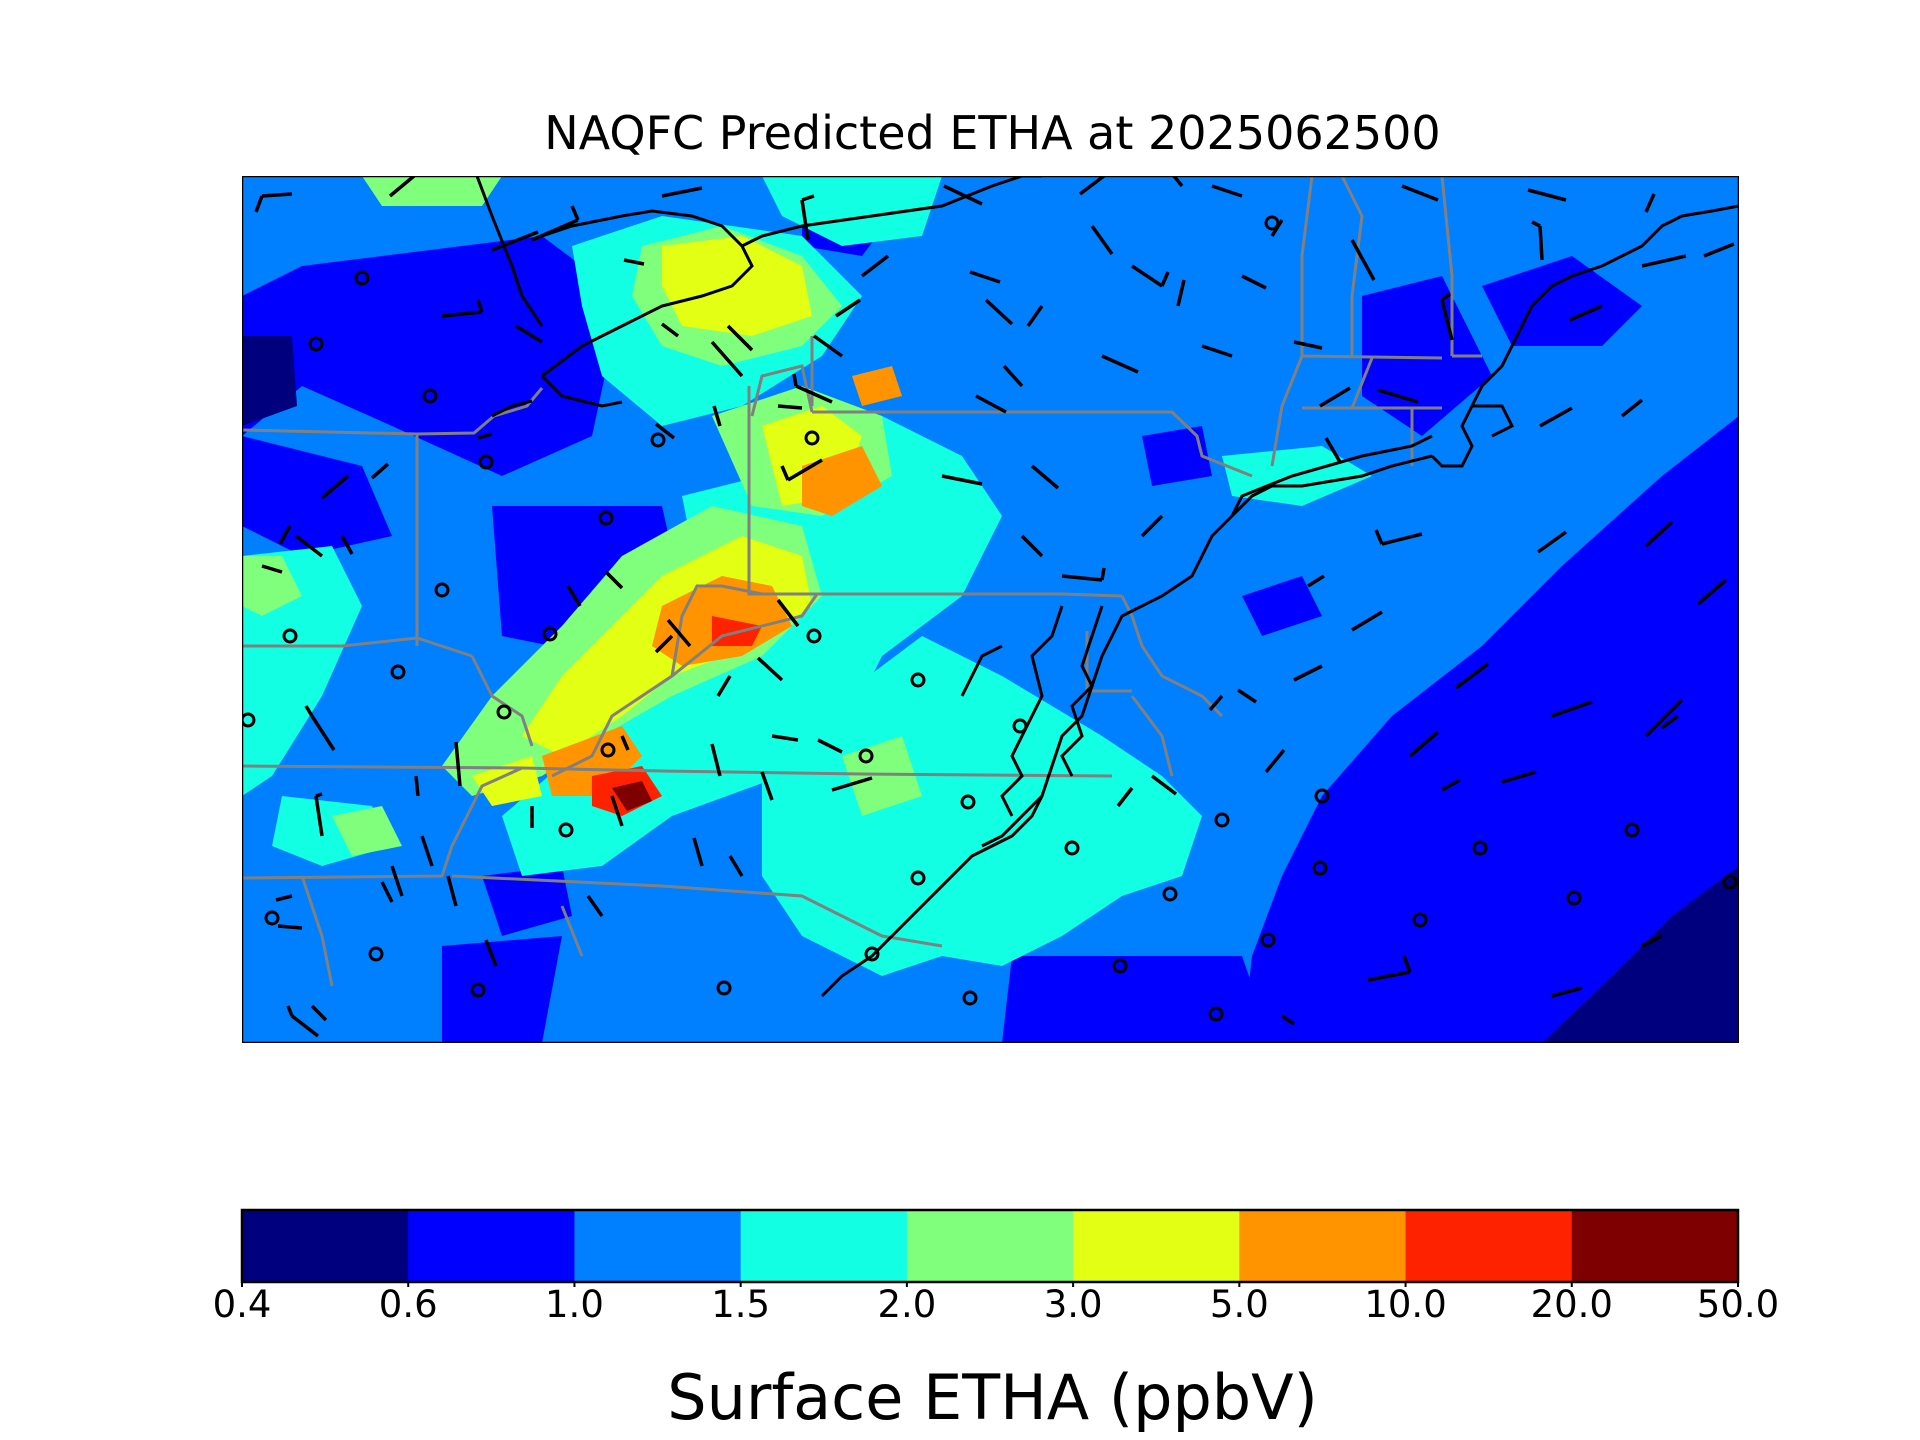 This screenshot has width=1920, height=1440. I want to click on colorbar-frame, so click(990, 1246).